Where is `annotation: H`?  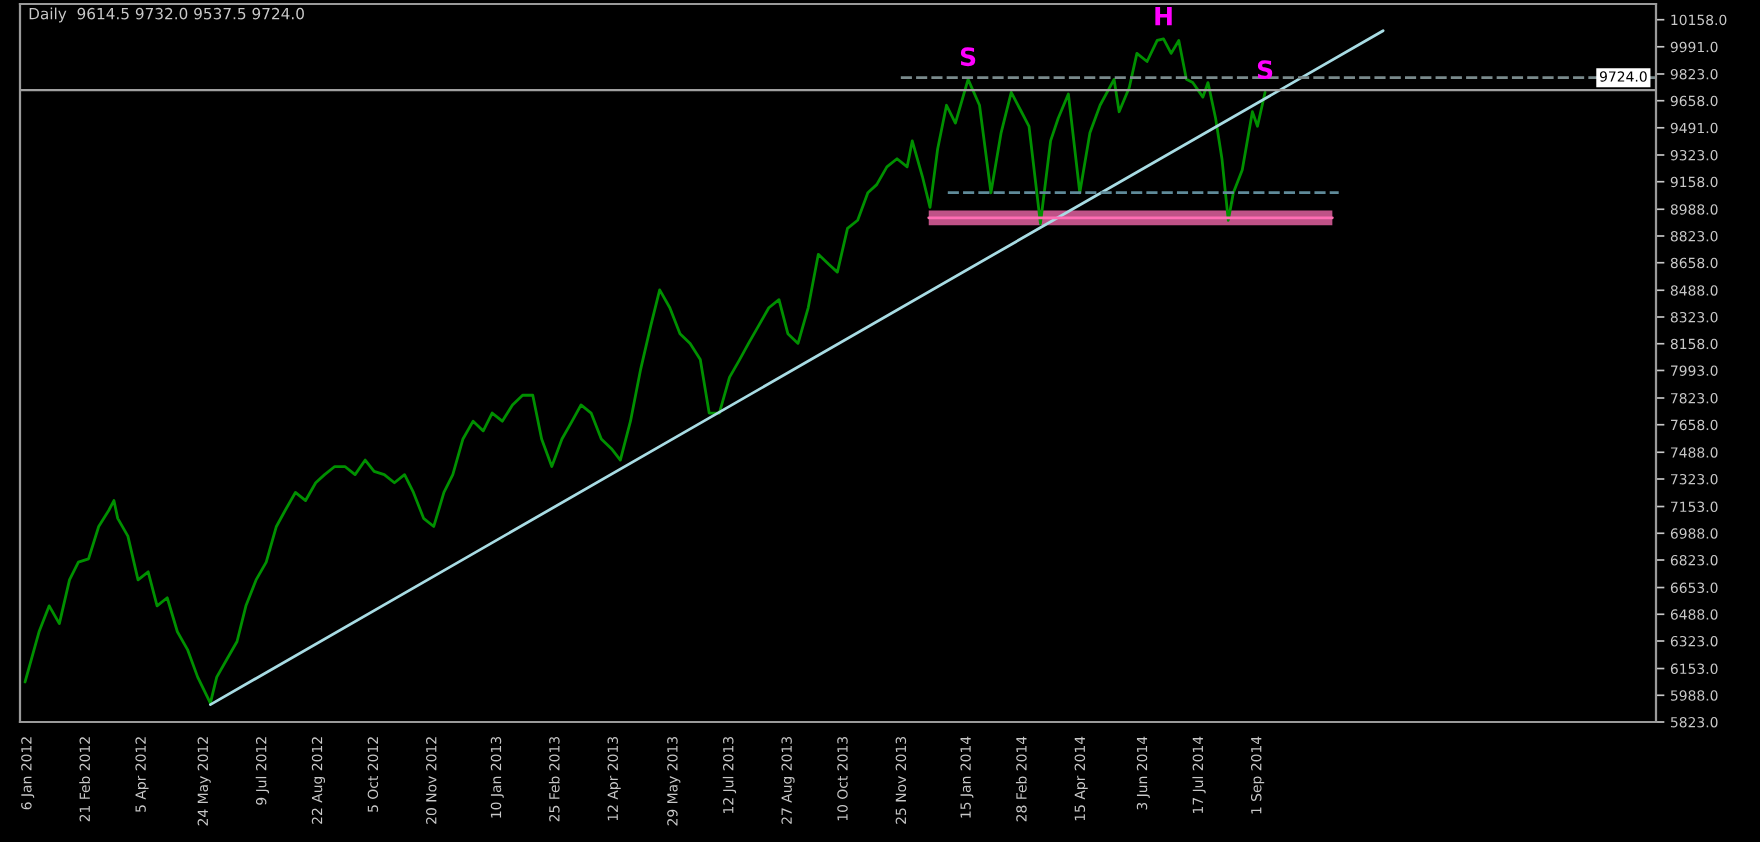
annotation: H is located at coordinates (1163, 16).